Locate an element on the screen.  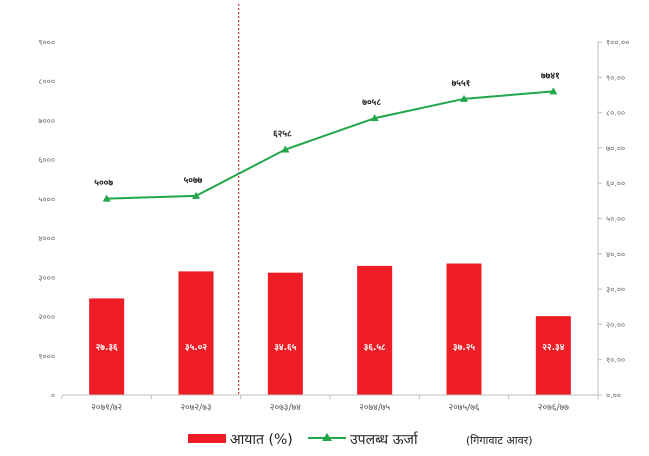
x-tick-label: २०७४/७५ is located at coordinates (374, 408).